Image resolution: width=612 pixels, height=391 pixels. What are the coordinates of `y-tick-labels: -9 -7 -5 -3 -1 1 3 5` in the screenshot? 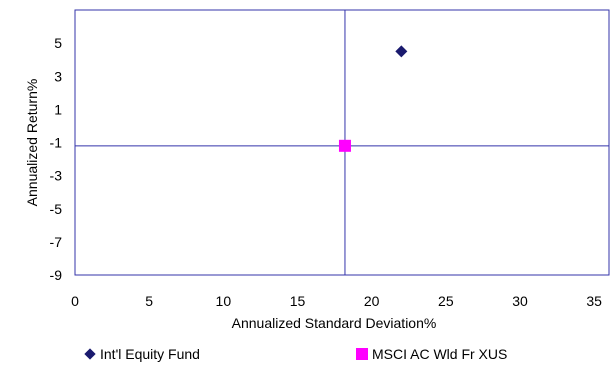 It's located at (56, 159).